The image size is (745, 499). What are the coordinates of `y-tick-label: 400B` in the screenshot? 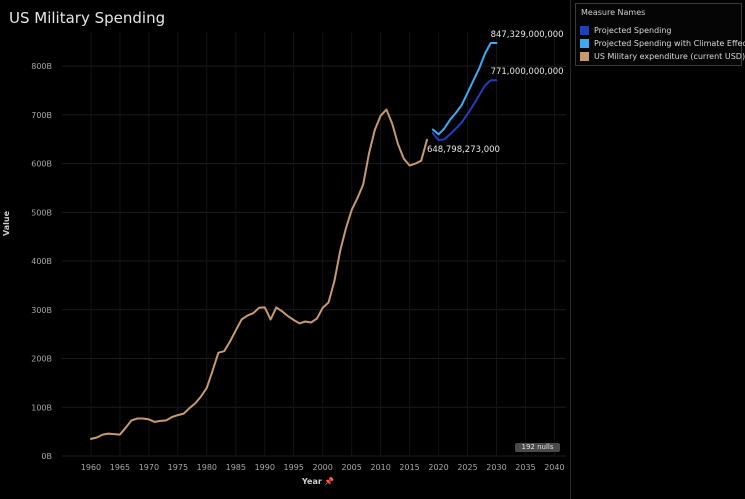 It's located at (41, 261).